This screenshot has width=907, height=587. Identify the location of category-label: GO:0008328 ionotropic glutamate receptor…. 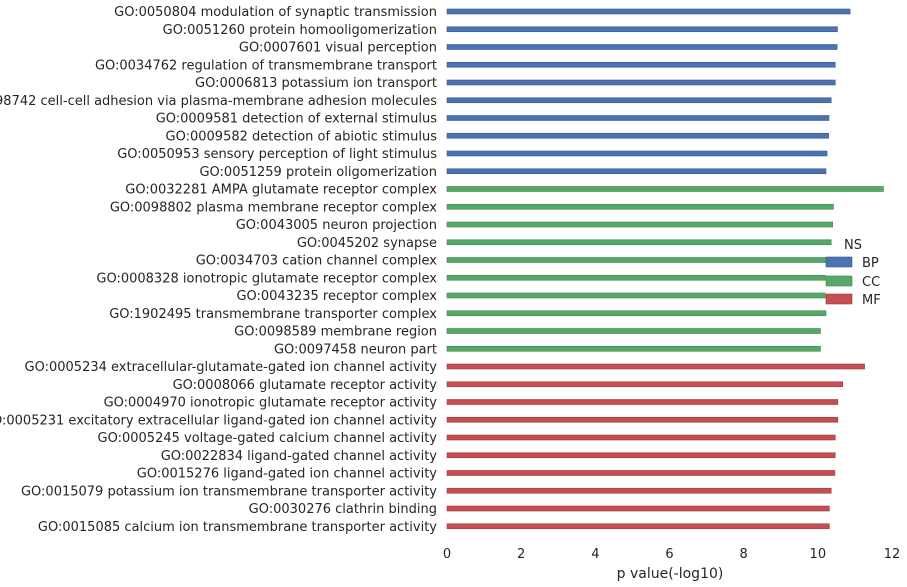
(266, 278).